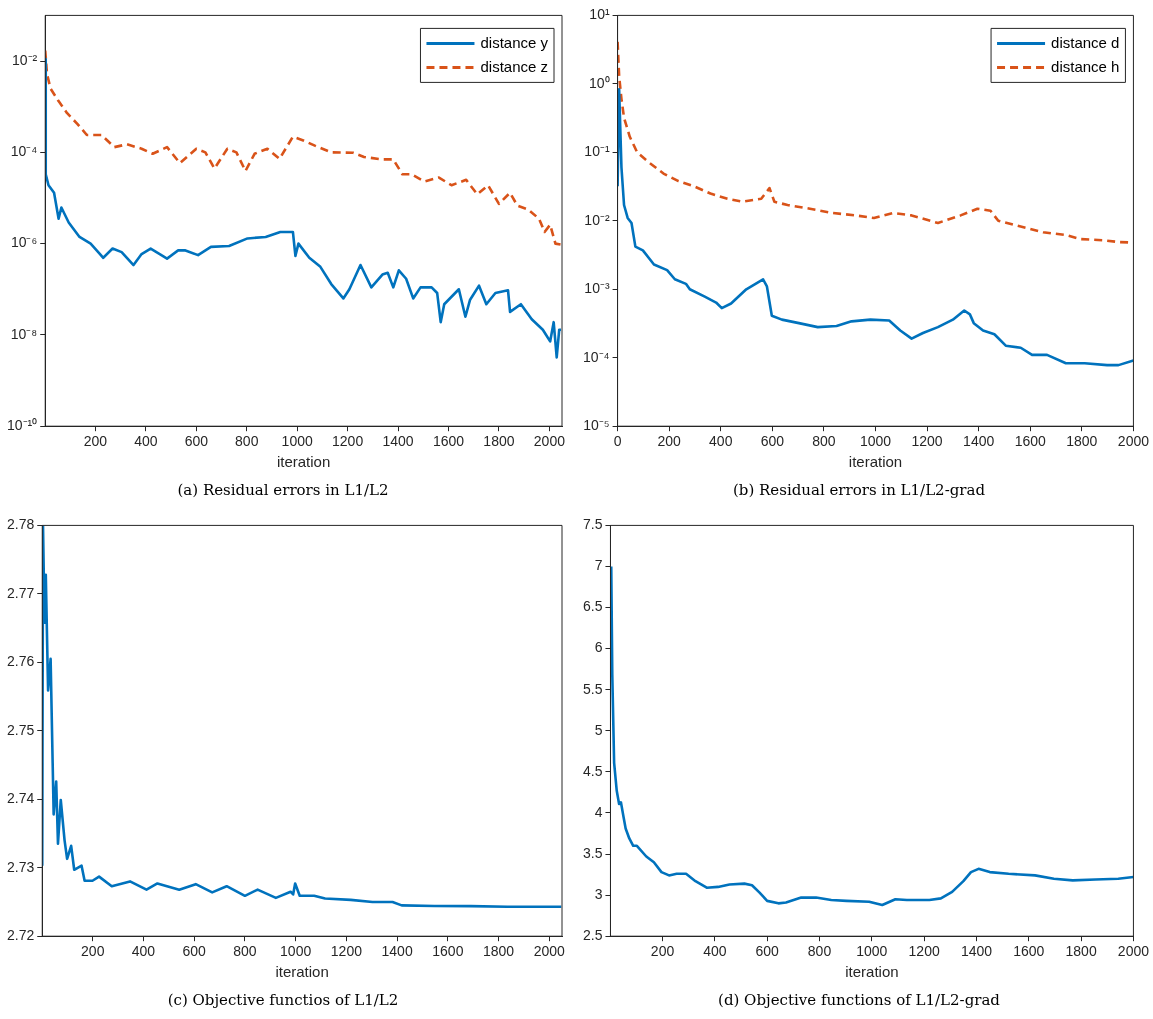  Describe the element at coordinates (592, 524) in the screenshot. I see `y-tick-label: 7.5` at that location.